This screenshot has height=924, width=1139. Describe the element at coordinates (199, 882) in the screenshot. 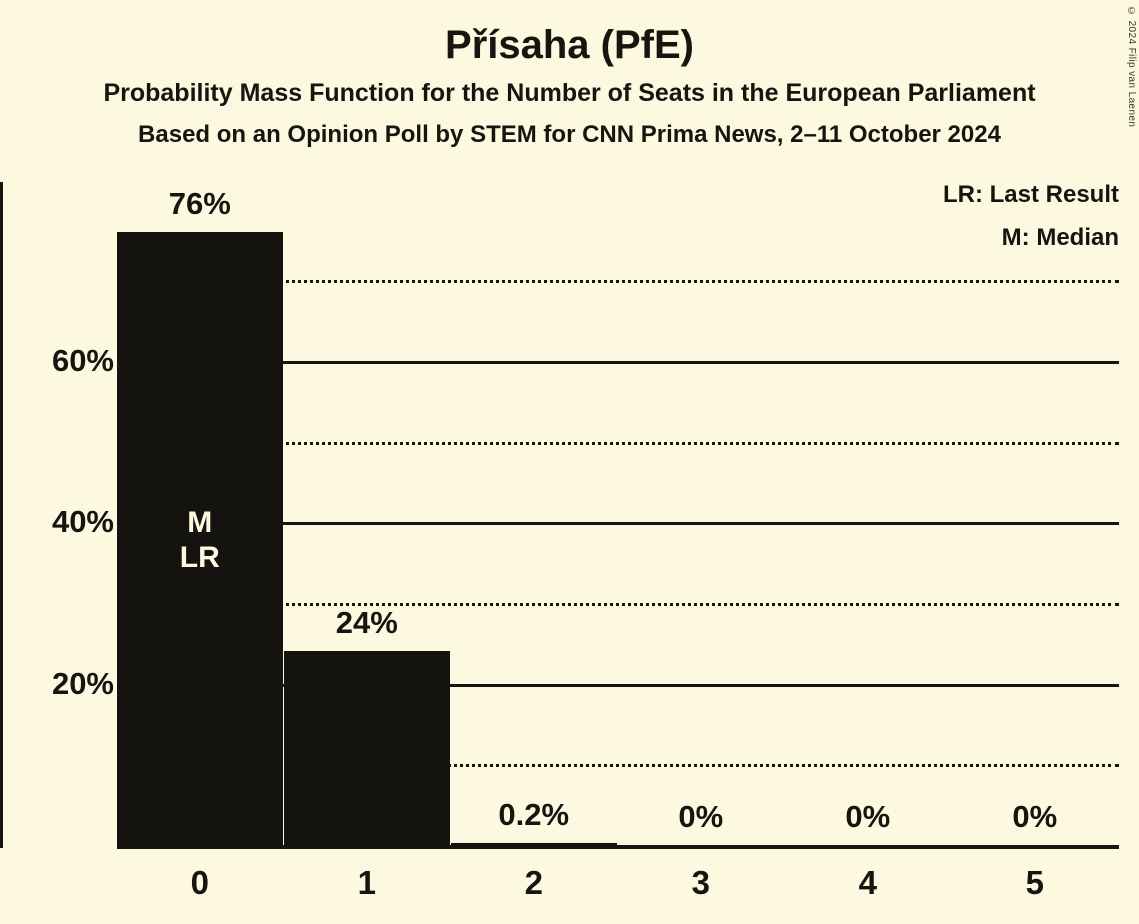

I see `x-axis-tick-label-0: 0` at that location.